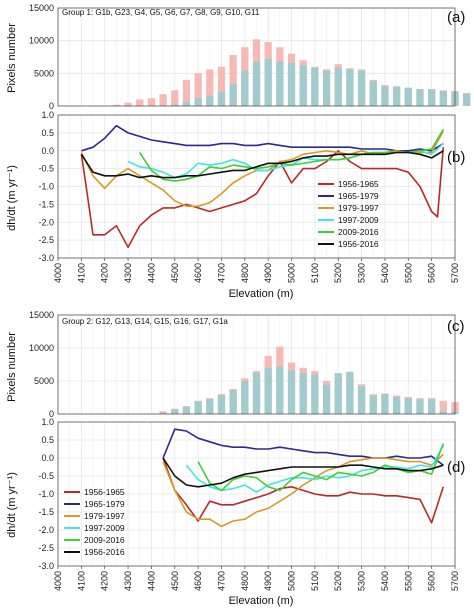 This screenshot has width=474, height=609. I want to click on x-tick-label: 4800, so click(245, 581).